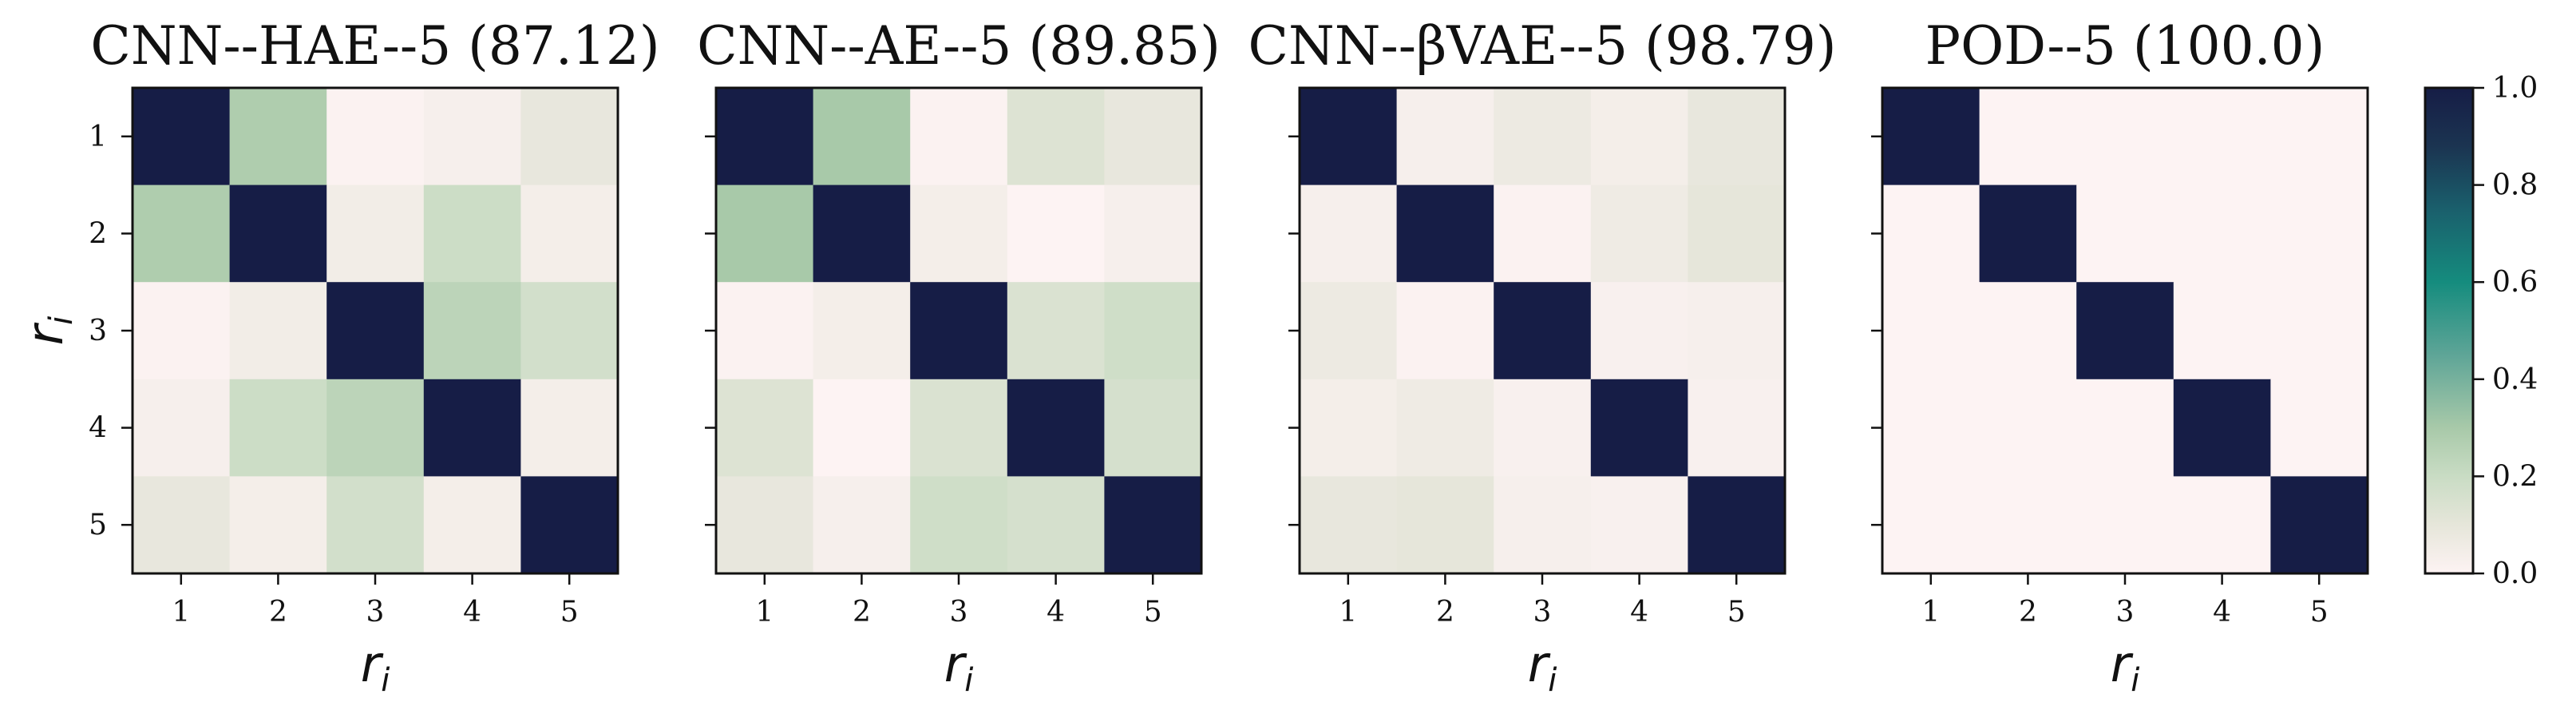  I want to click on x-axis-label: ri, so click(375, 667).